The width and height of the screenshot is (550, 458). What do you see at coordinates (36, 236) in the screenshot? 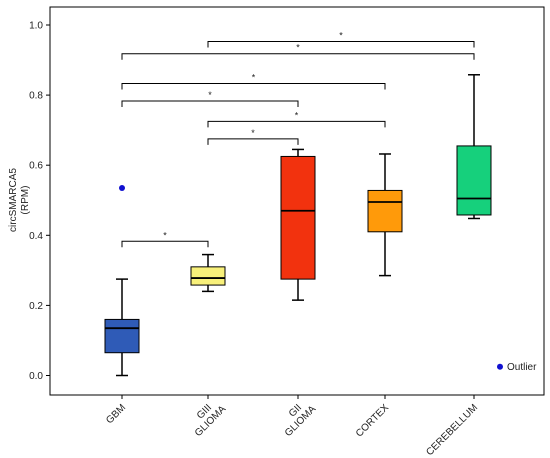
I see `y-tick-label: 0.4` at bounding box center [36, 236].